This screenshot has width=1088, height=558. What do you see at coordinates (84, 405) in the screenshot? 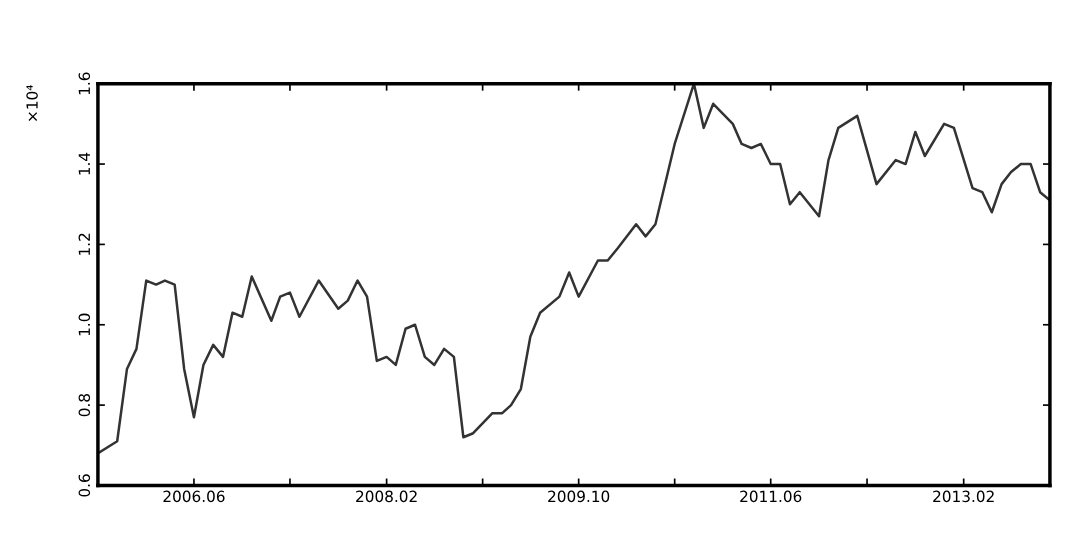
I see `y-tick-label: 0.8` at bounding box center [84, 405].